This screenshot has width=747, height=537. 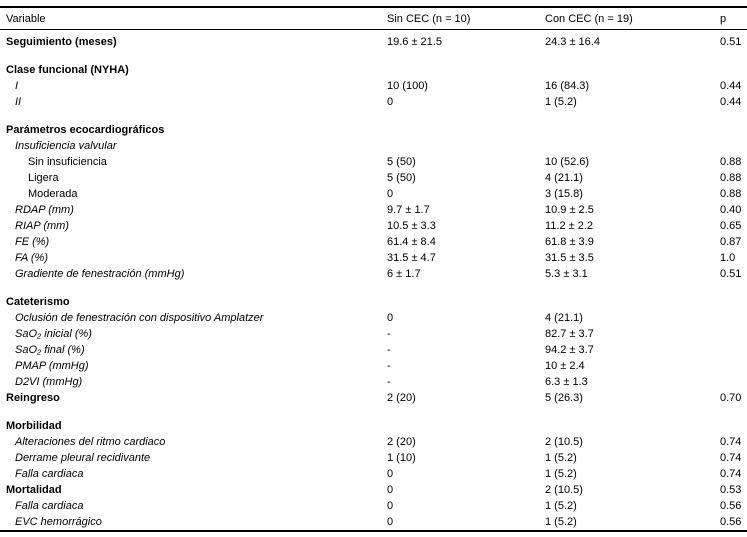 What do you see at coordinates (373, 210) in the screenshot?
I see `table-row: RDAP (mm) 9.7 ± 1.7 10.9 ± 2.5 0.40` at bounding box center [373, 210].